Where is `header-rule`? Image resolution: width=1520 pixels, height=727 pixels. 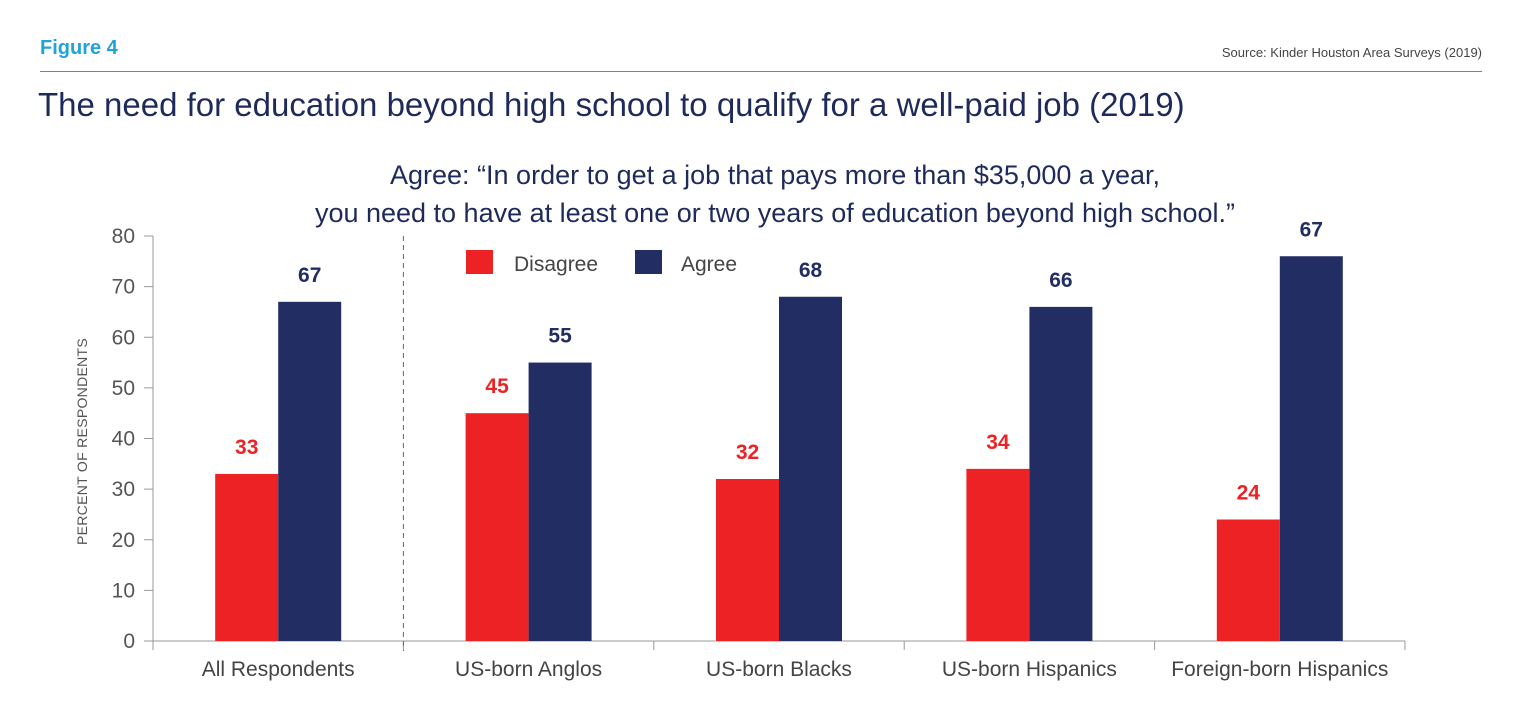 header-rule is located at coordinates (761, 71).